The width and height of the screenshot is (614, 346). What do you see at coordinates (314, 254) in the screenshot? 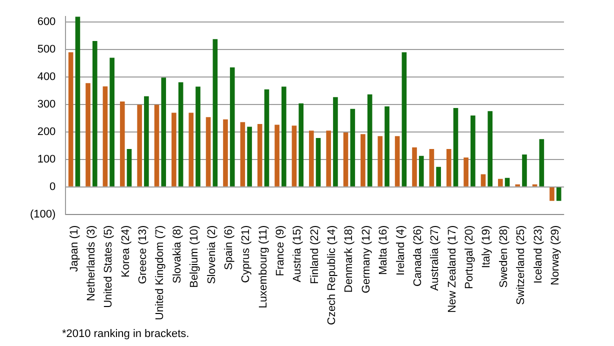
I see `x-tick-label: Finland (22)` at bounding box center [314, 254].